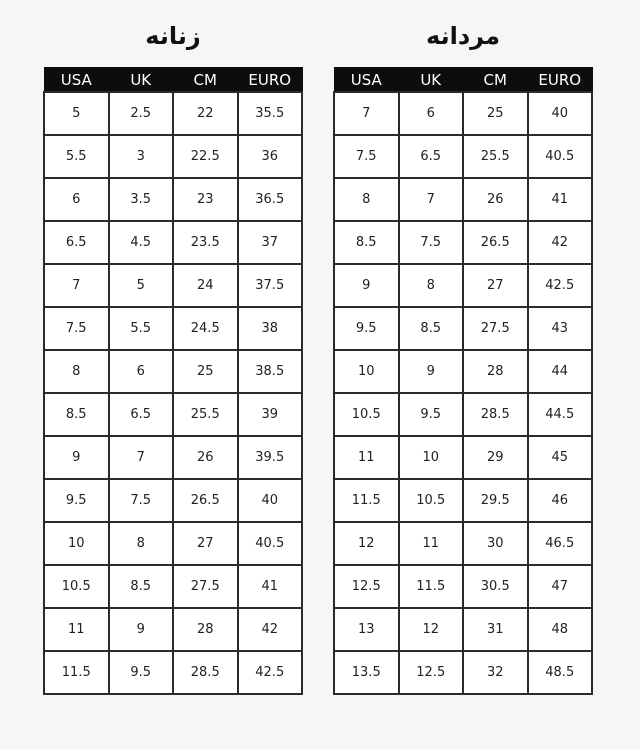 This screenshot has width=640, height=750. I want to click on size-cell: 36, so click(269, 156).